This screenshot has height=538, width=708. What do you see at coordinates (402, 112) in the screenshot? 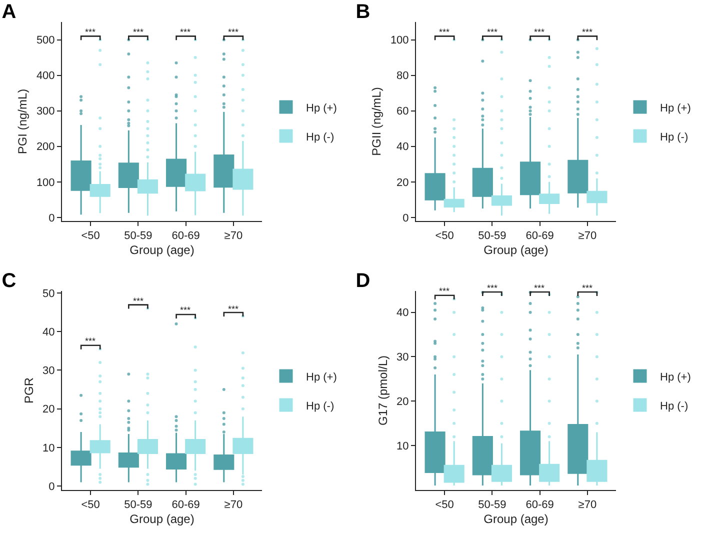
I see `y-tick-label: 60` at bounding box center [402, 112].